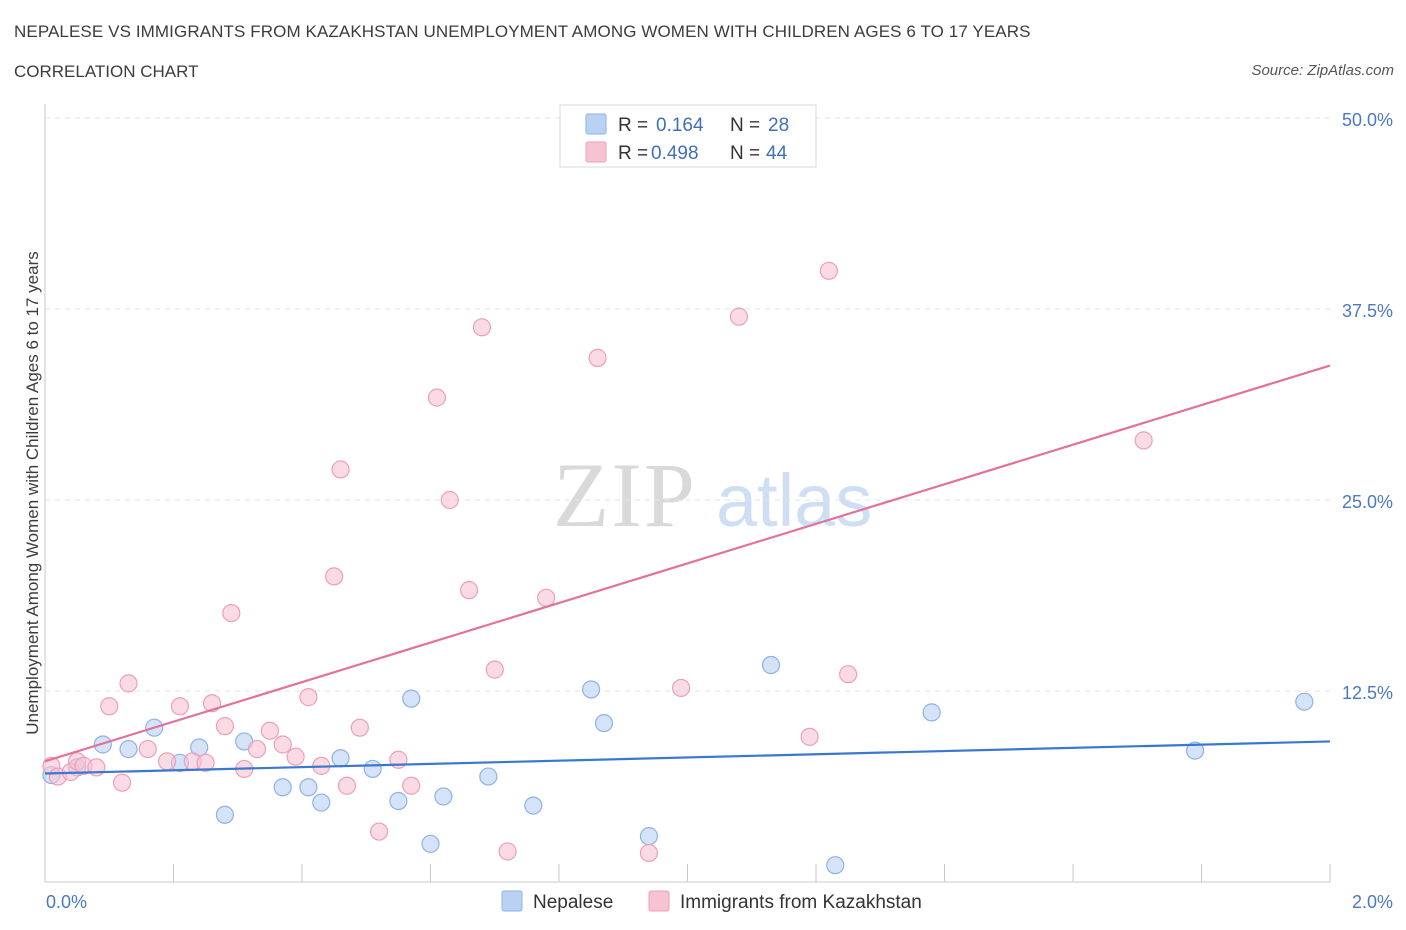  What do you see at coordinates (745, 125) in the screenshot?
I see `legend-n-label-nepalese: N =` at bounding box center [745, 125].